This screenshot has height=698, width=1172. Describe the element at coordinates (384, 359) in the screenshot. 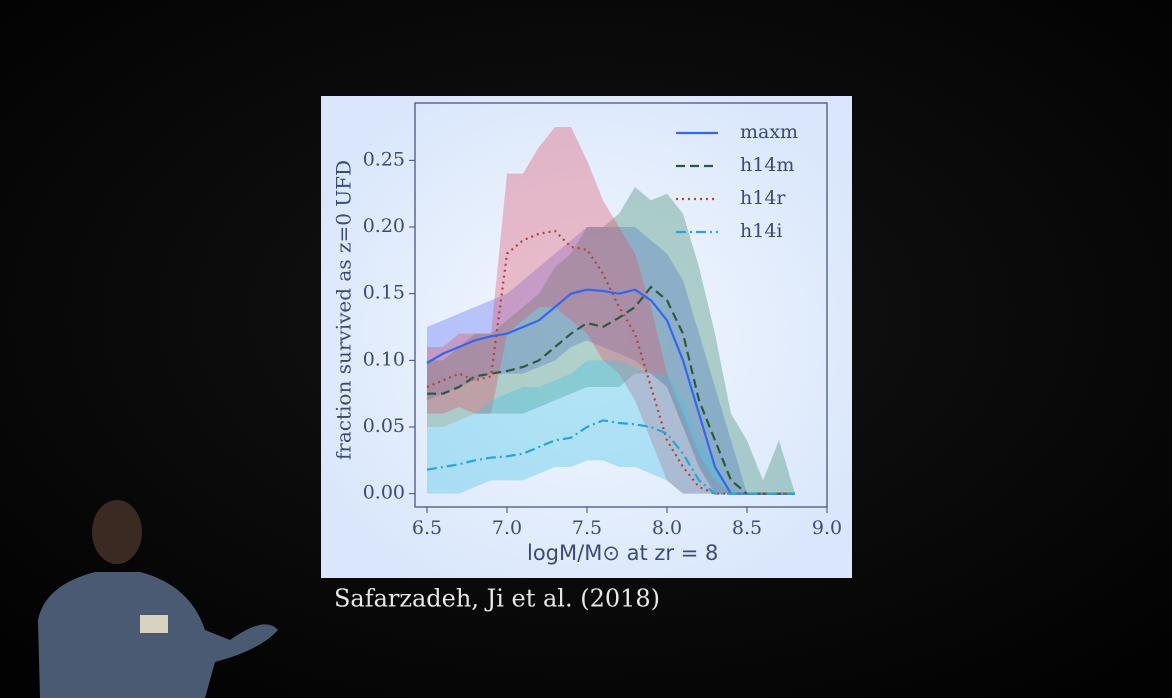

I see `y-tick-label: 0.10` at that location.